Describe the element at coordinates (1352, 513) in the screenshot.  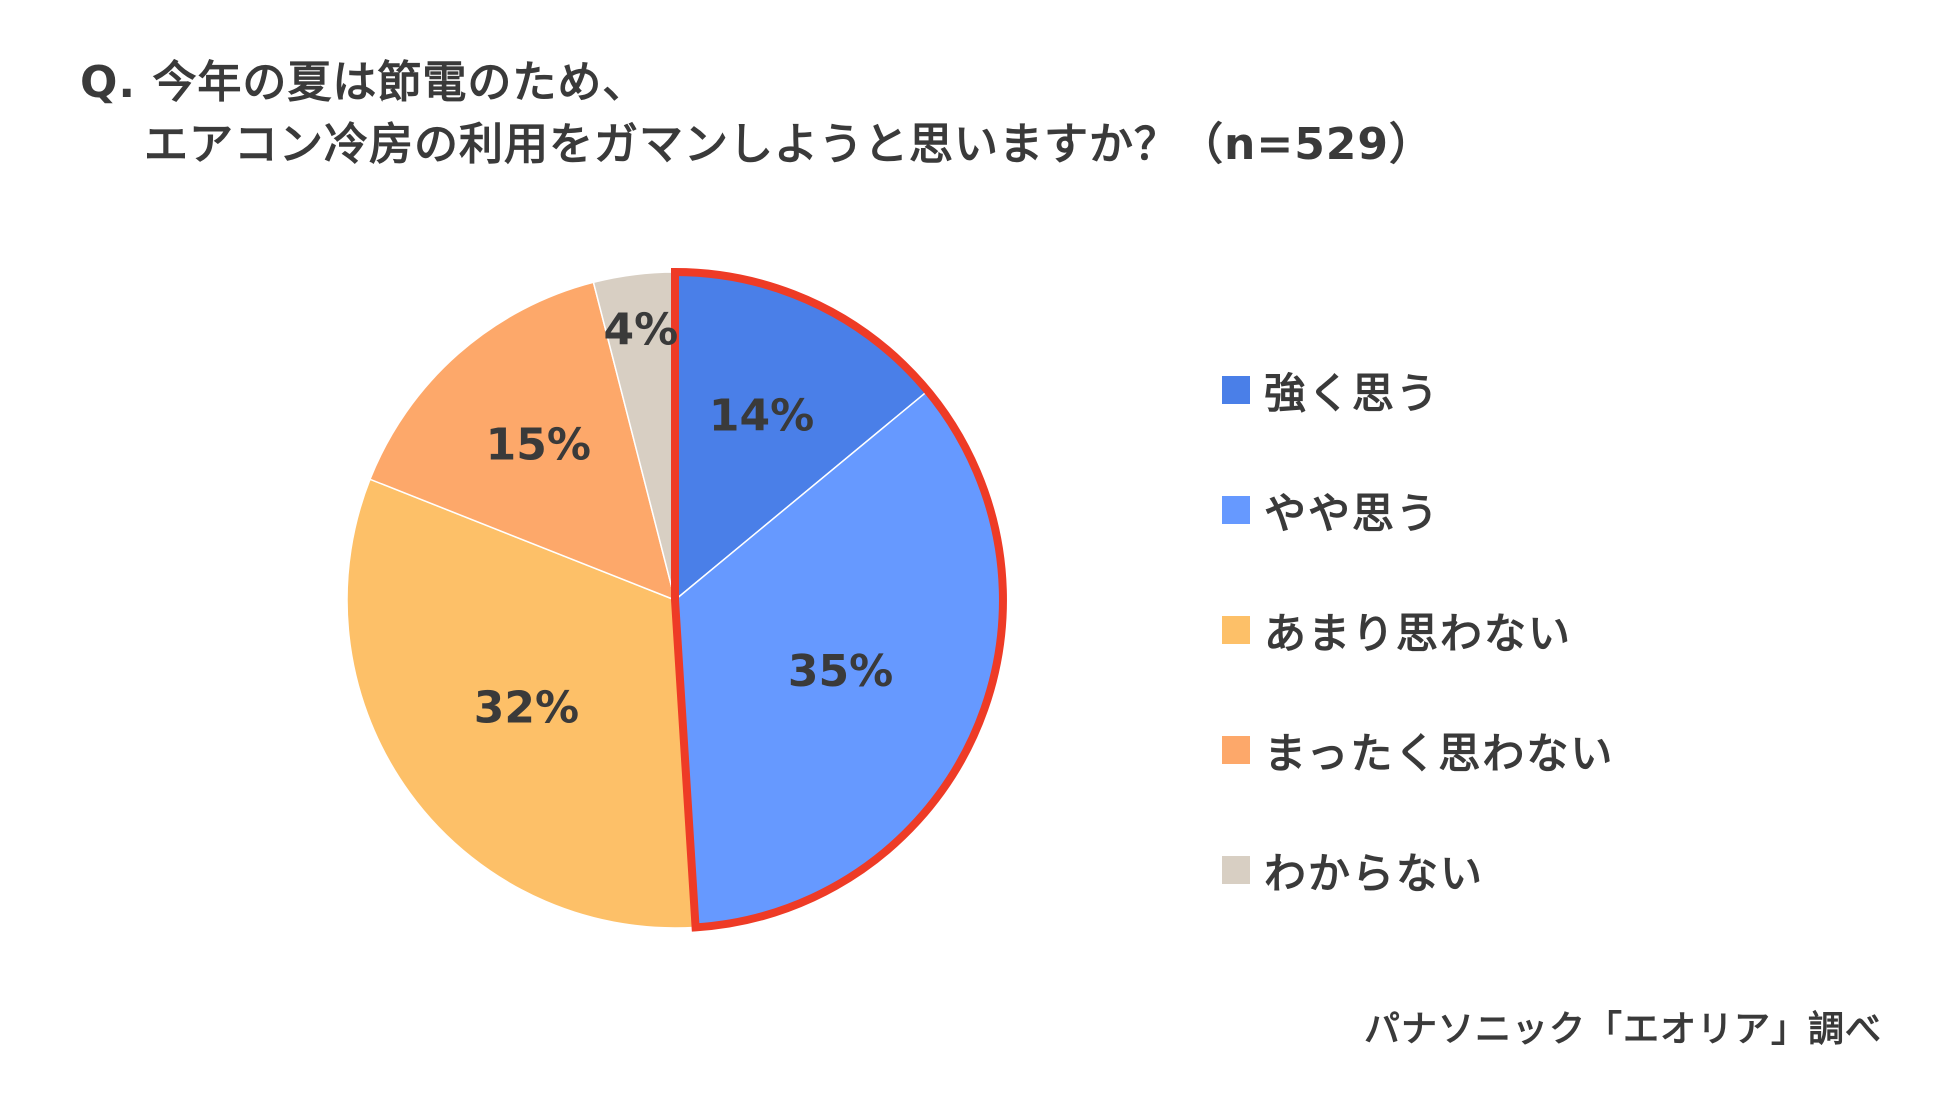
I see `legend-label: やや思う` at that location.